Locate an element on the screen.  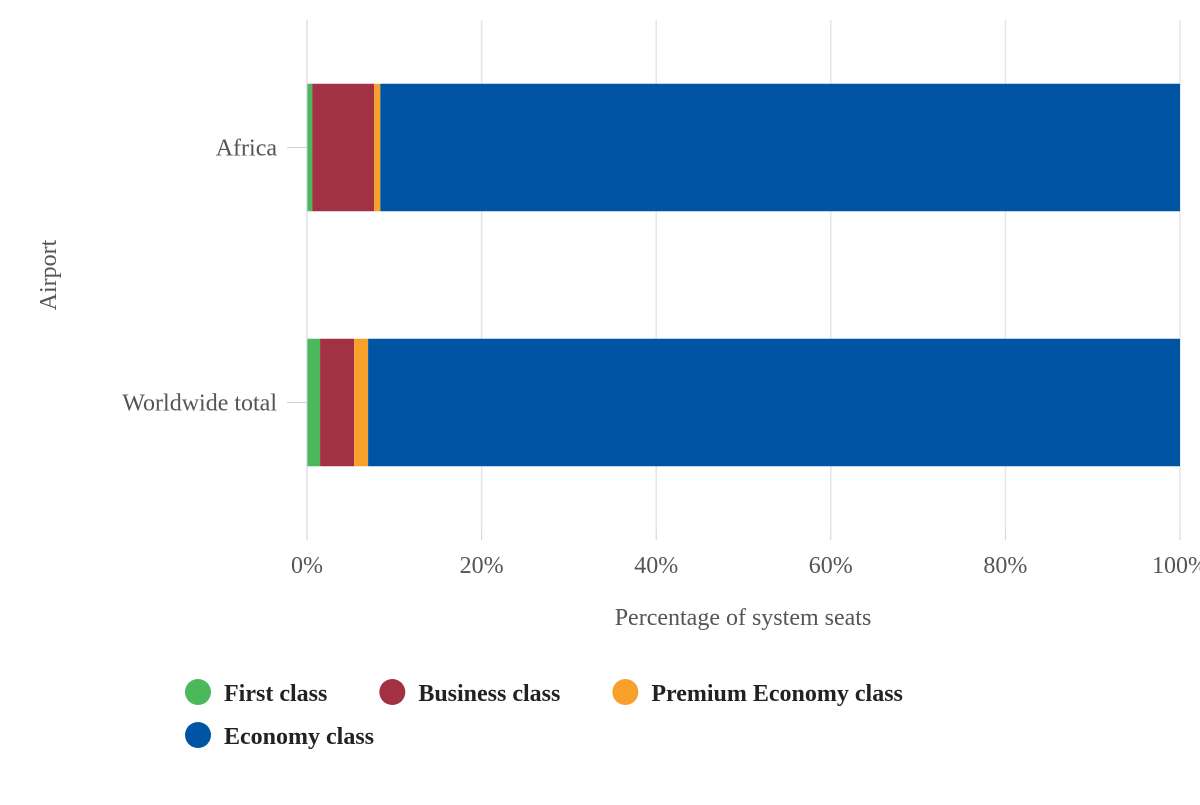
legend-item-first-class: First class is located at coordinates (256, 693).